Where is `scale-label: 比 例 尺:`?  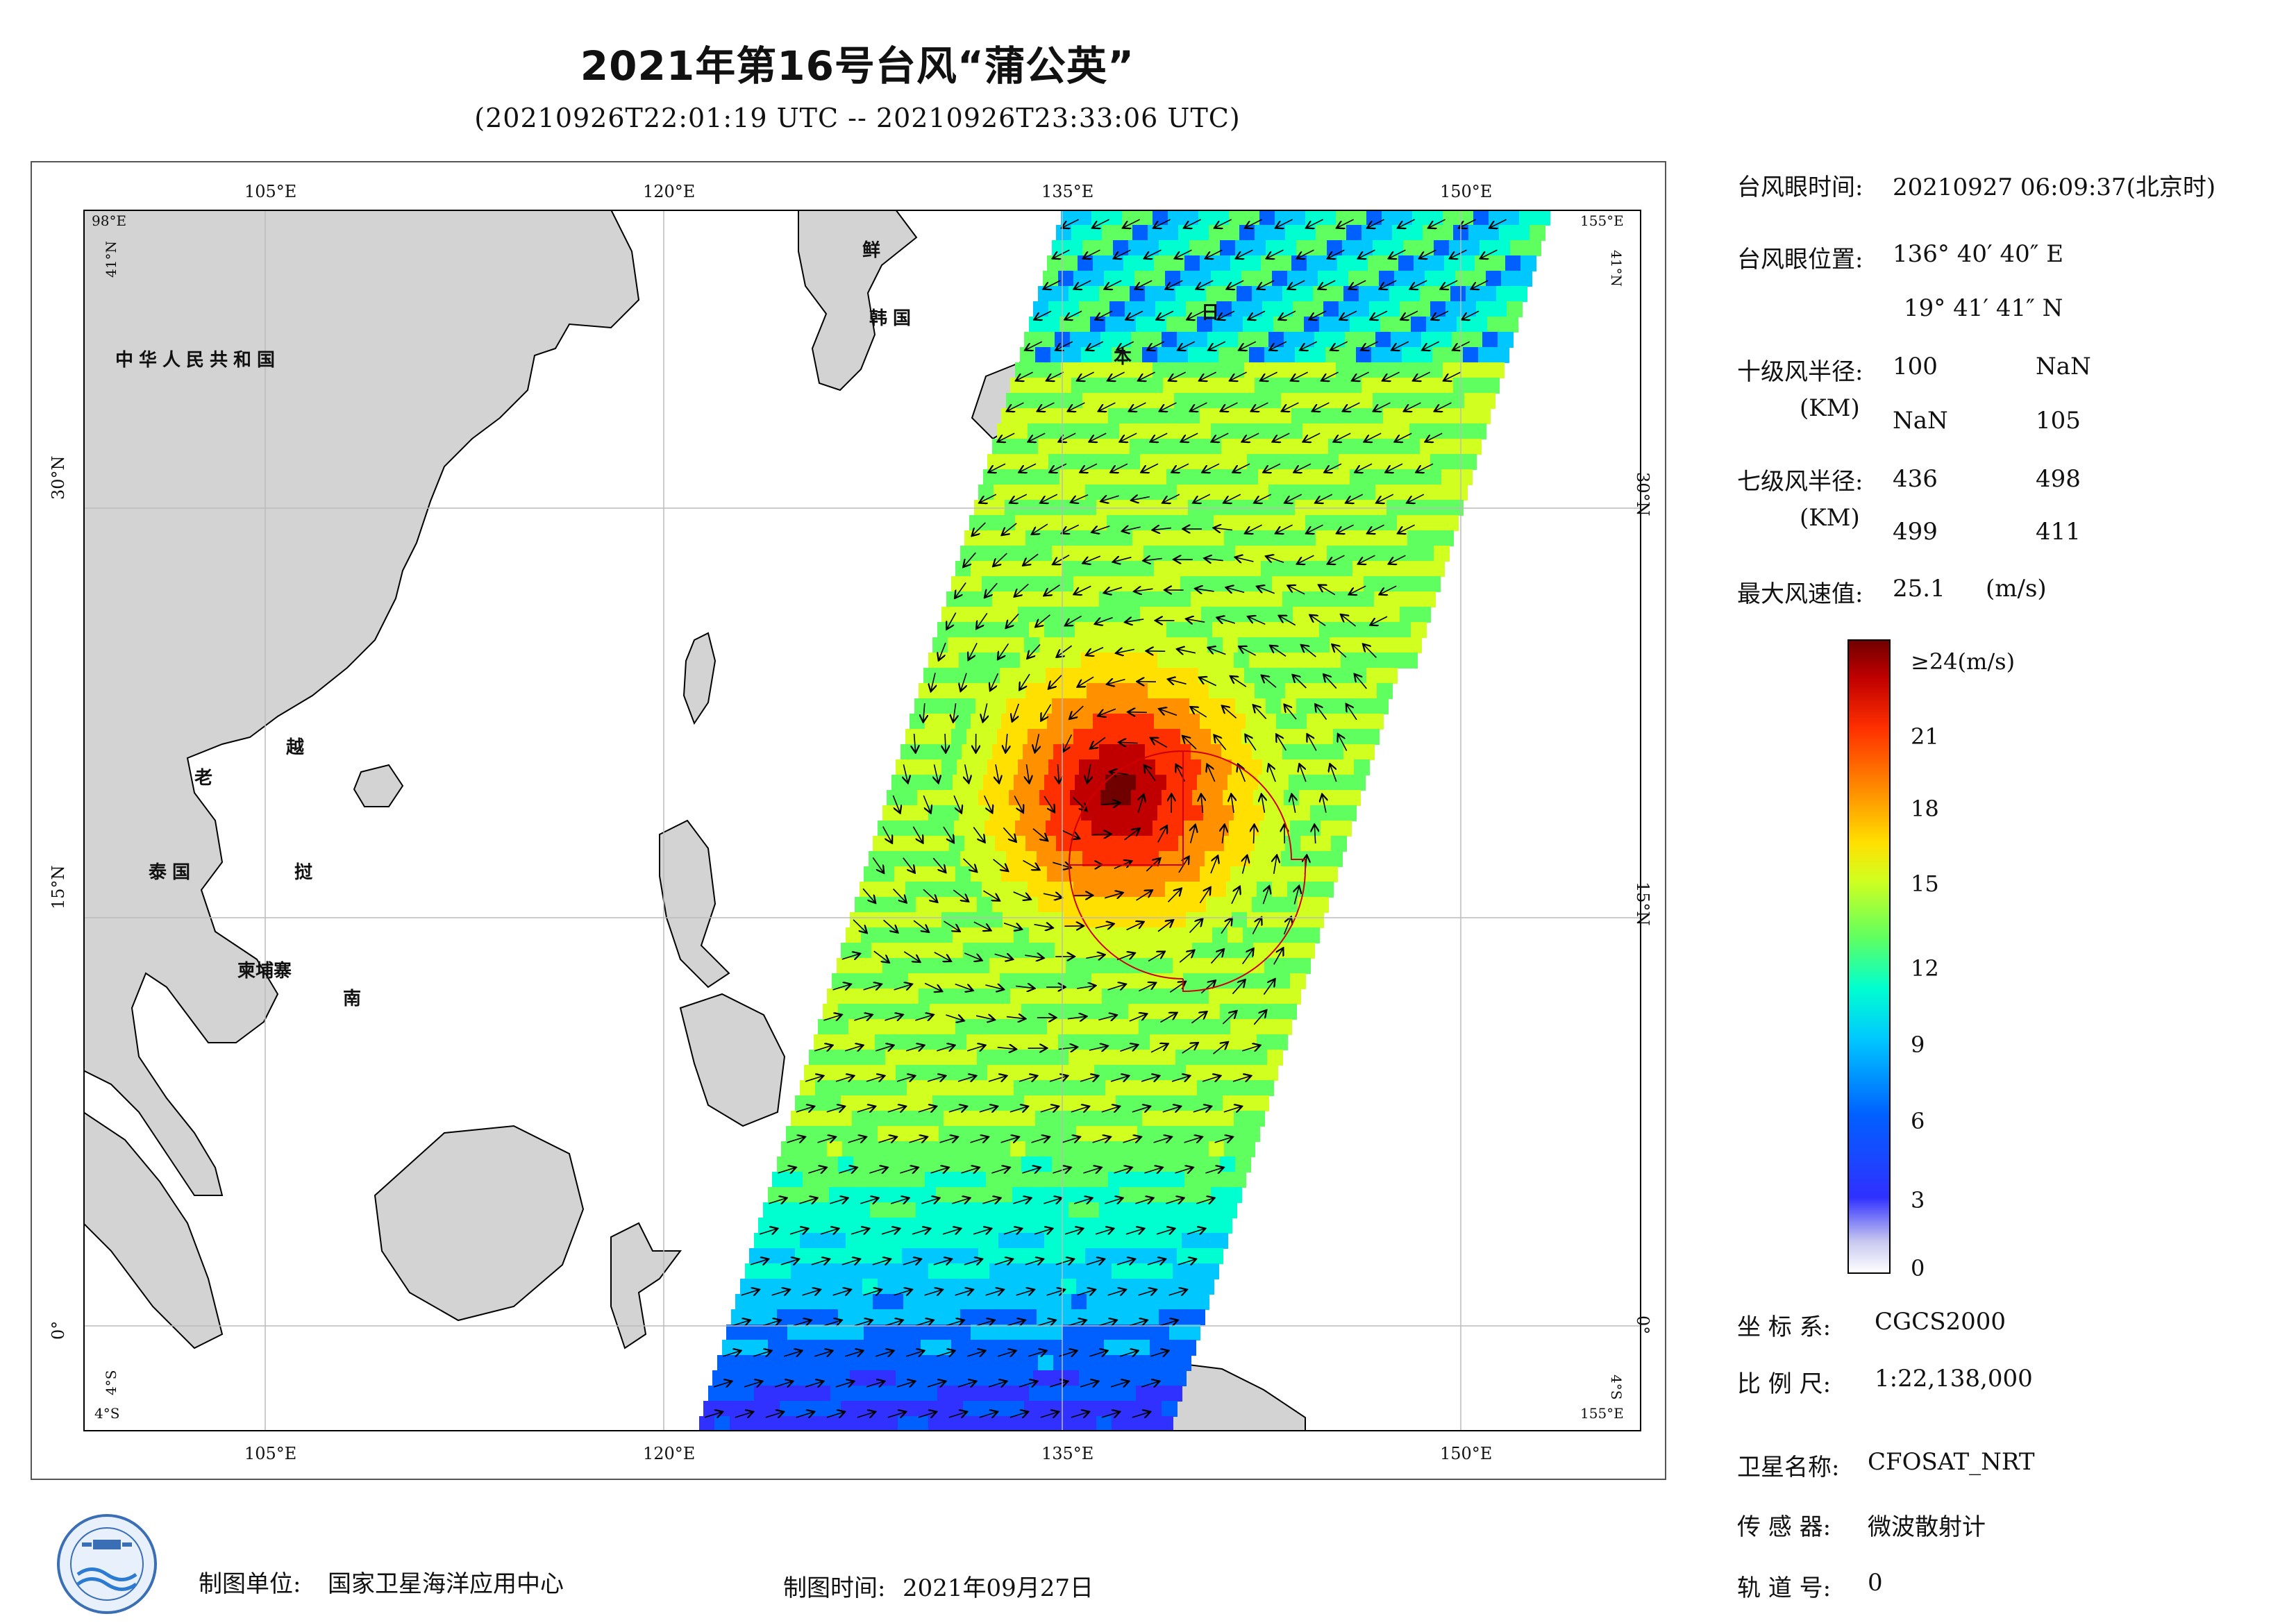
scale-label: 比 例 尺: is located at coordinates (1784, 1384).